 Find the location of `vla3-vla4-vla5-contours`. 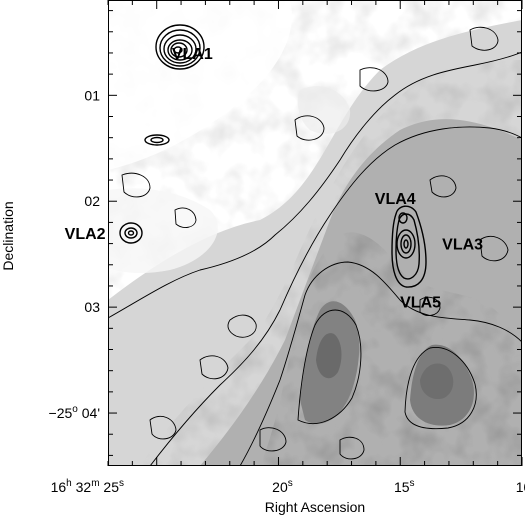

vla3-vla4-vla5-contours is located at coordinates (409, 246).